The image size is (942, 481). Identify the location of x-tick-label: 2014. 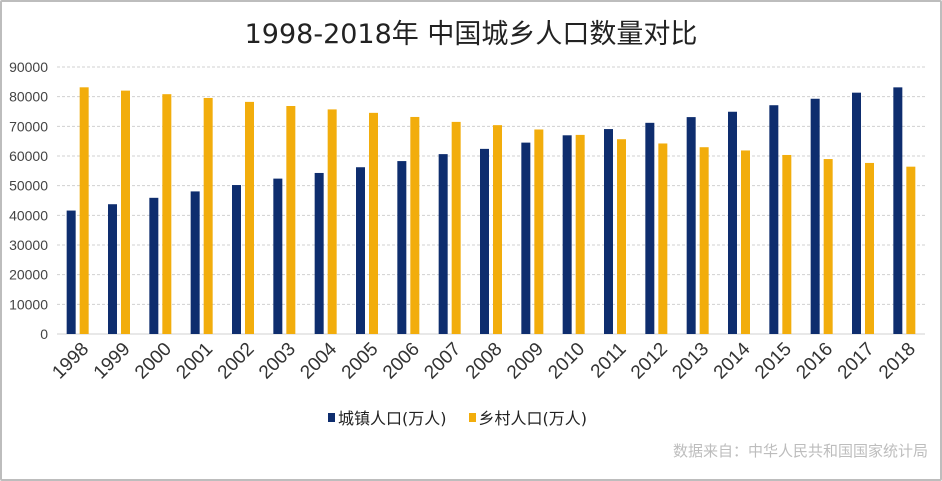
(732, 360).